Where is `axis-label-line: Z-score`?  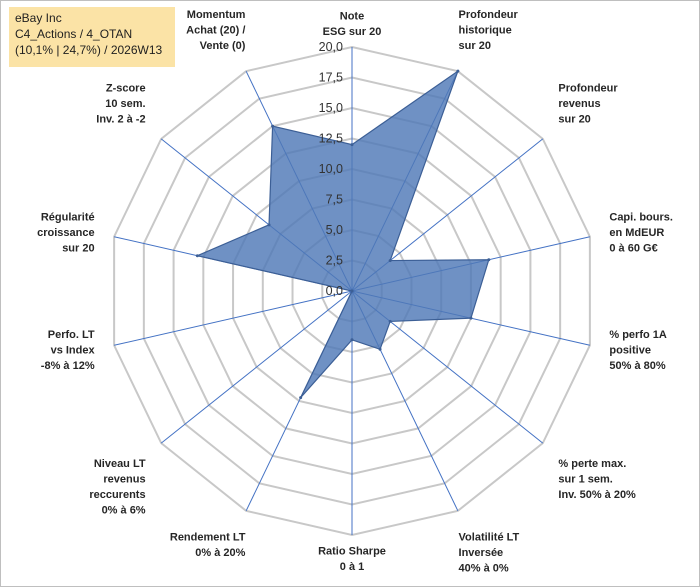 axis-label-line: Z-score is located at coordinates (126, 88).